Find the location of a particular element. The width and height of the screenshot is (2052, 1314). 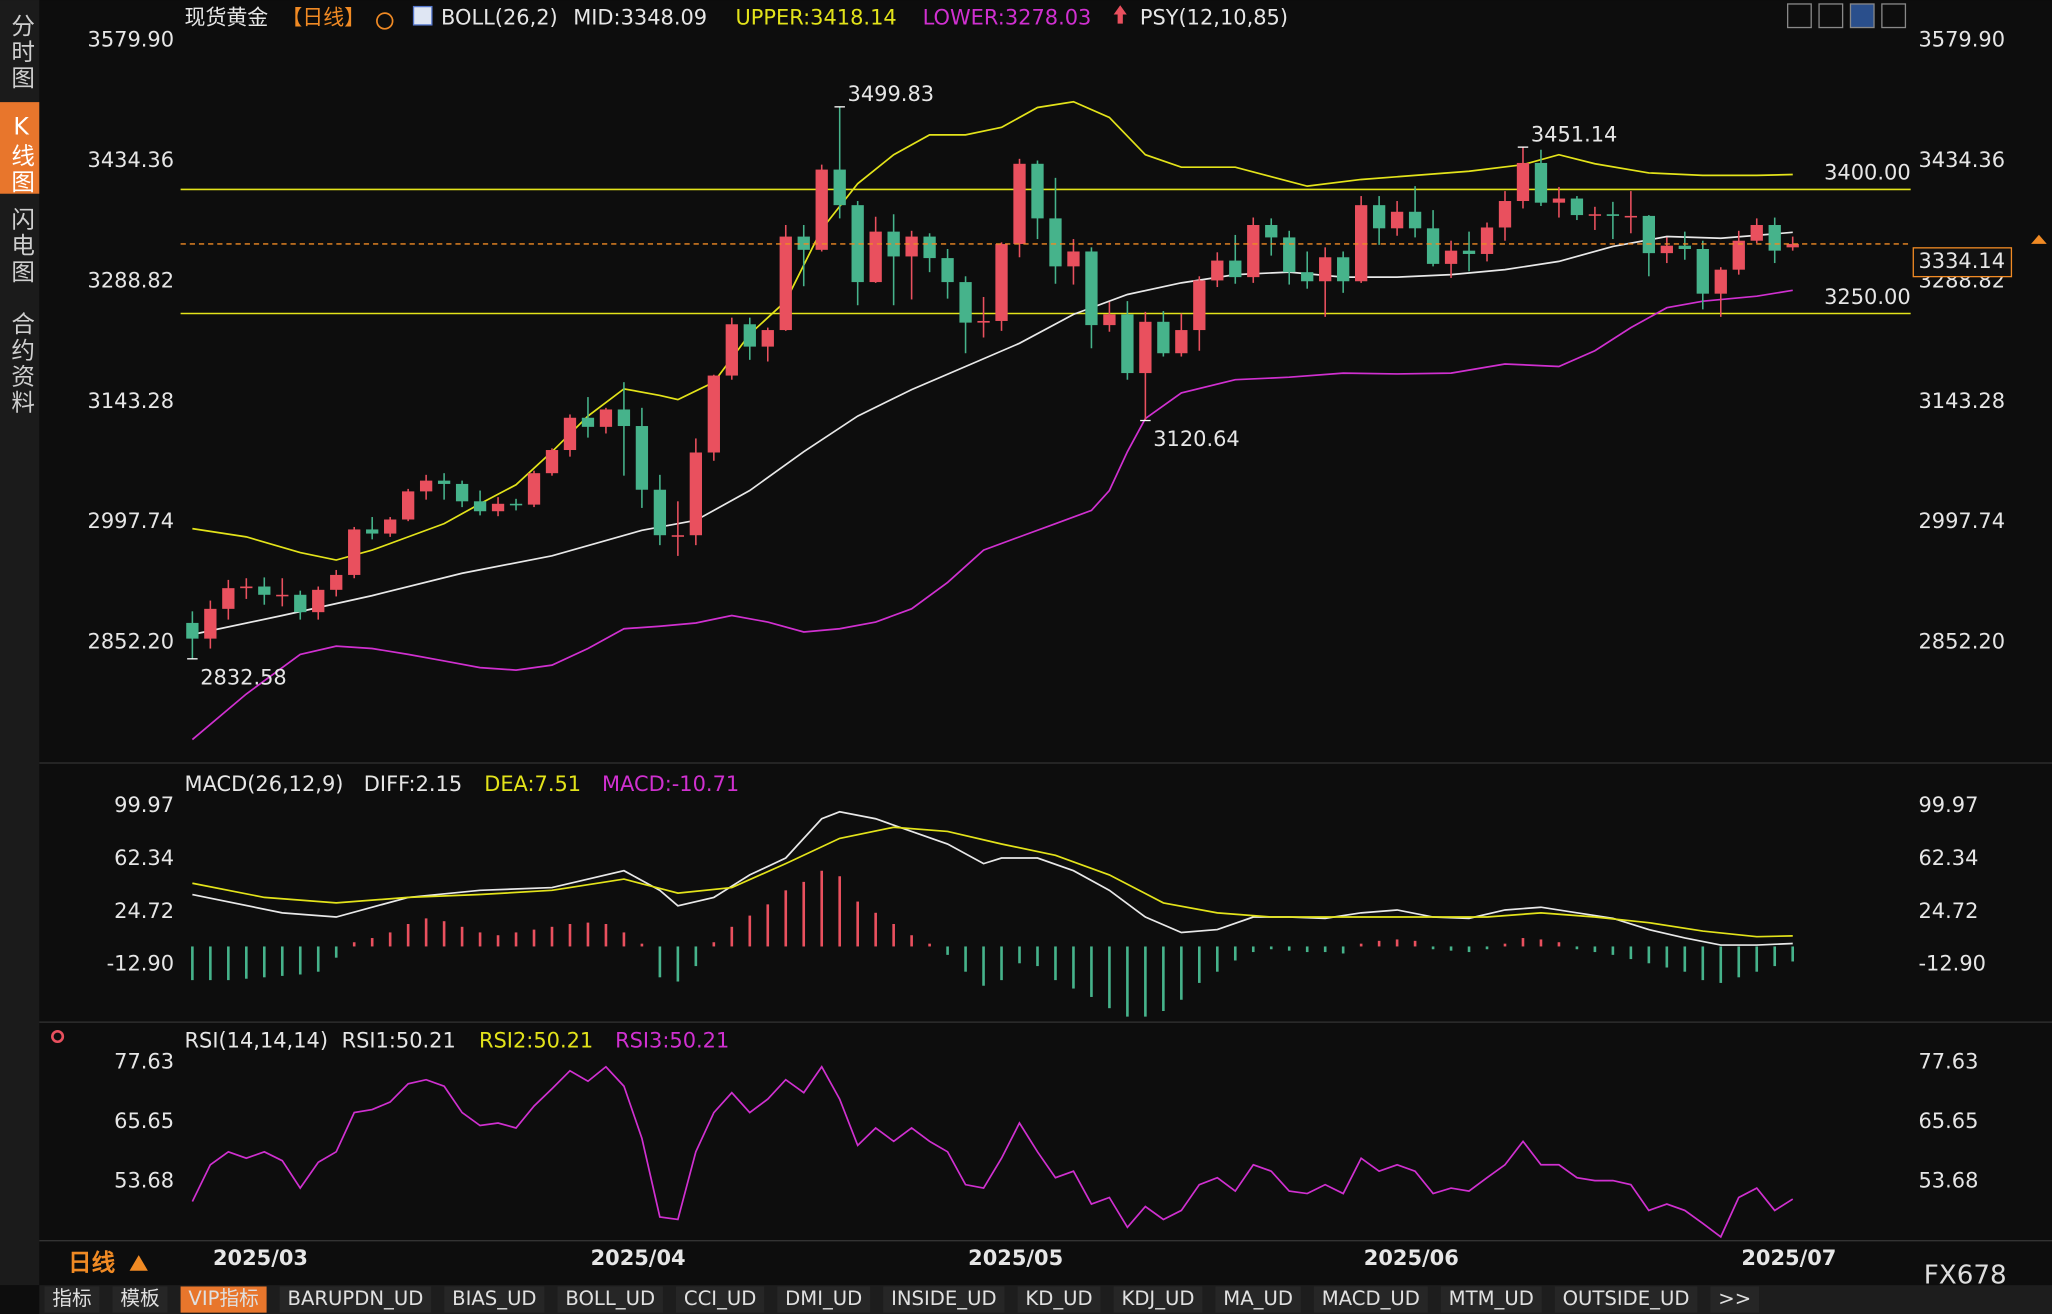

x-tick-label: 2025/03 is located at coordinates (260, 1258).